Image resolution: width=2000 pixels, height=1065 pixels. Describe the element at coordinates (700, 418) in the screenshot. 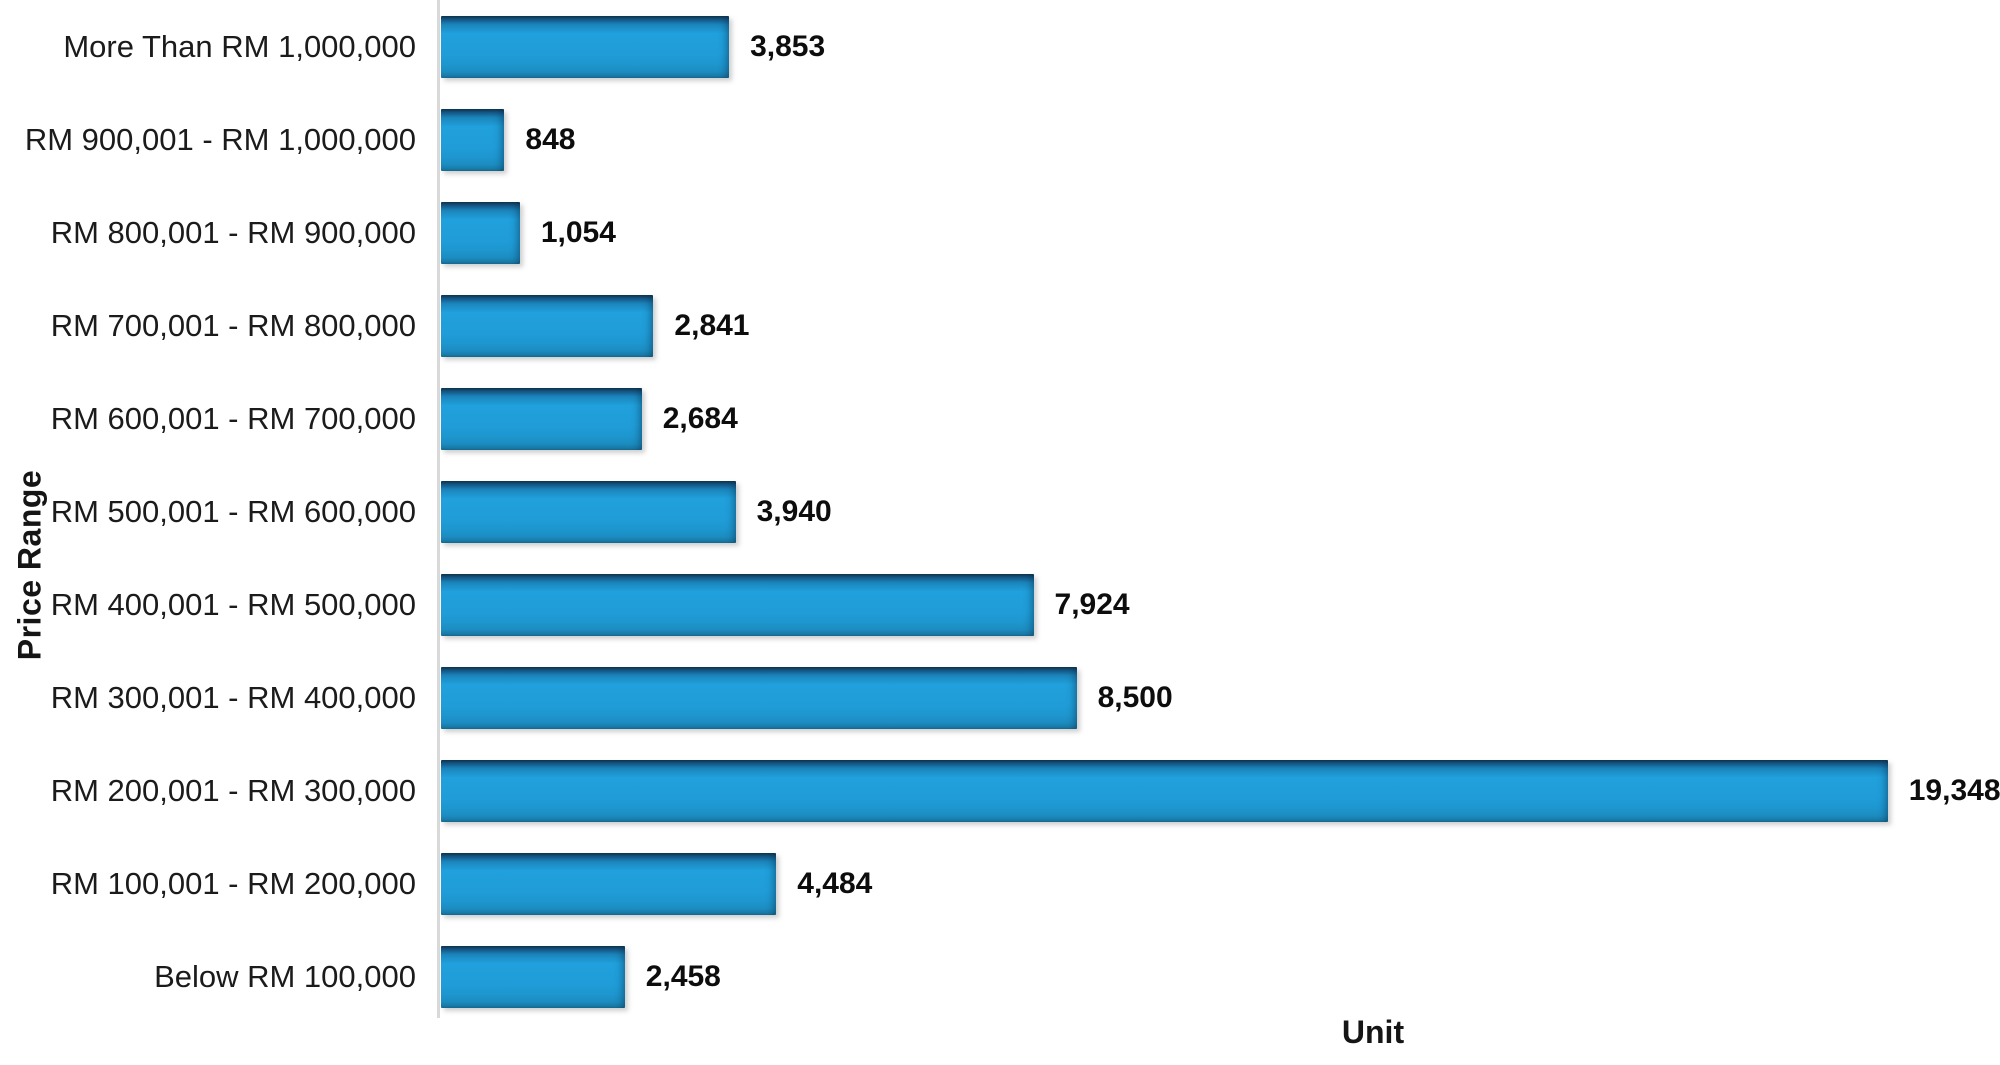

I see `value-label: 2,684` at that location.